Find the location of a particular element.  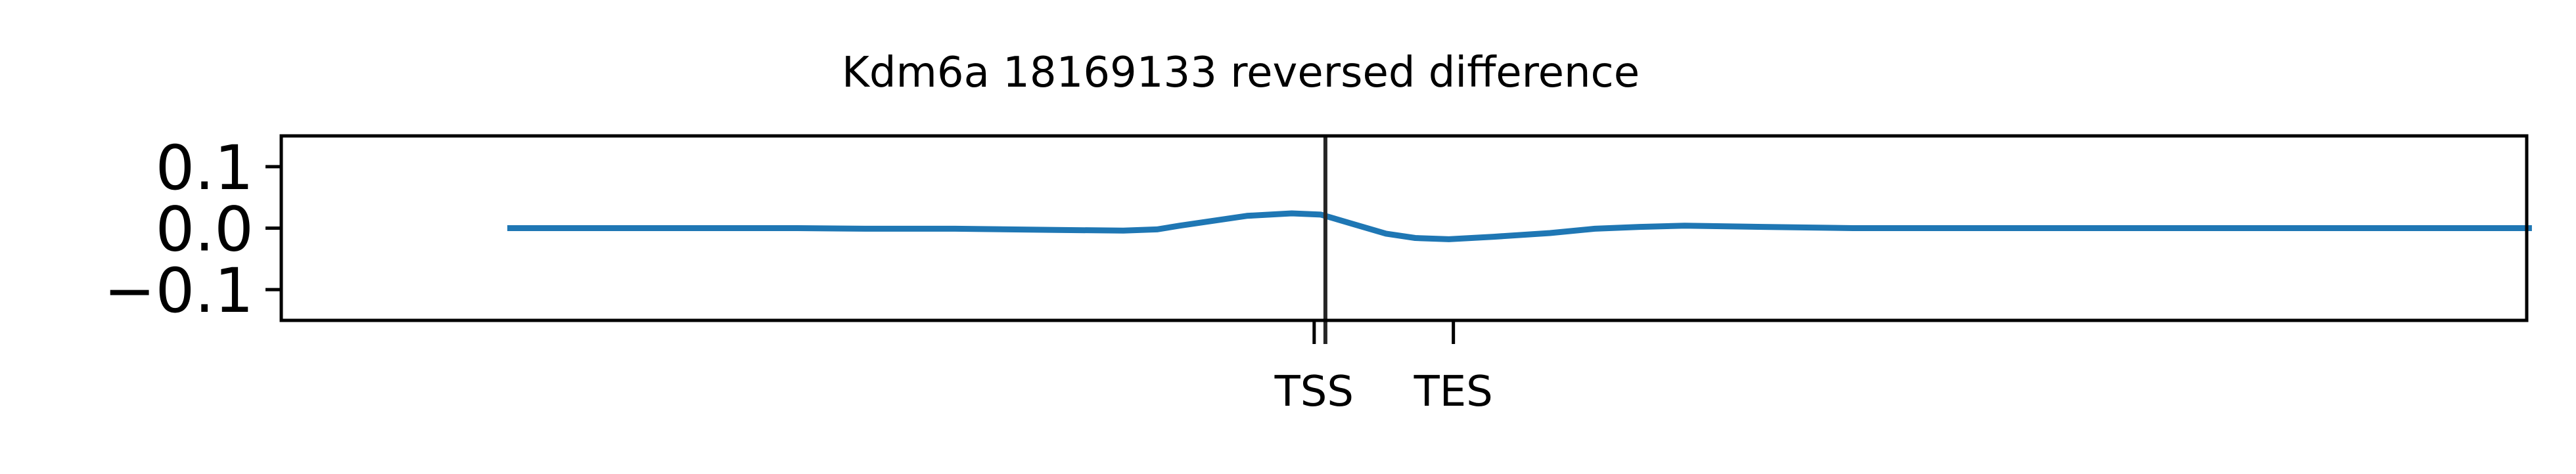

x-tick-label-0: TSS is located at coordinates (1314, 392).